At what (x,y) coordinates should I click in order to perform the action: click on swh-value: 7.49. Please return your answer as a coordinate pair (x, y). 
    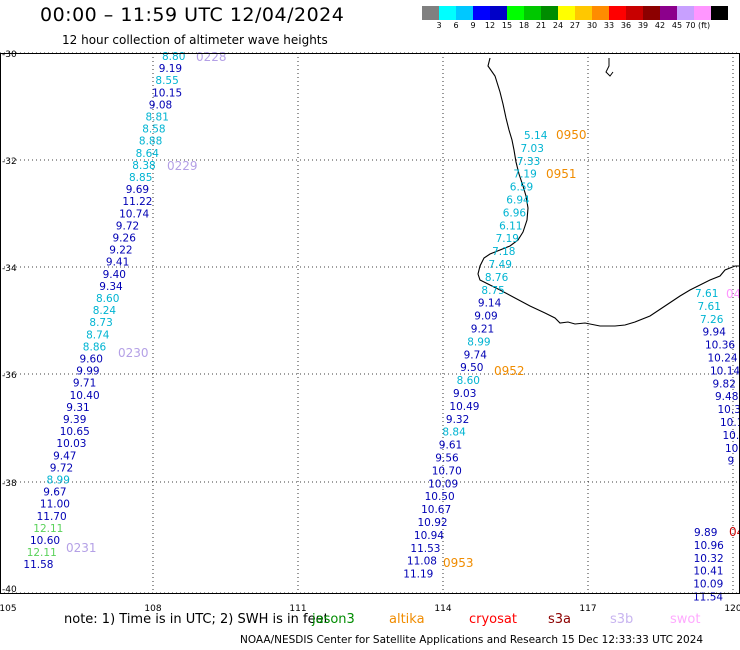
    Looking at the image, I should click on (500, 265).